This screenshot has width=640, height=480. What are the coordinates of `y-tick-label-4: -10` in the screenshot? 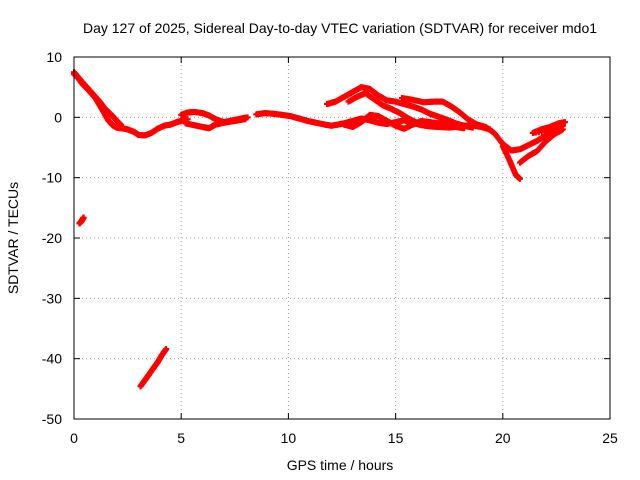 It's located at (52, 178).